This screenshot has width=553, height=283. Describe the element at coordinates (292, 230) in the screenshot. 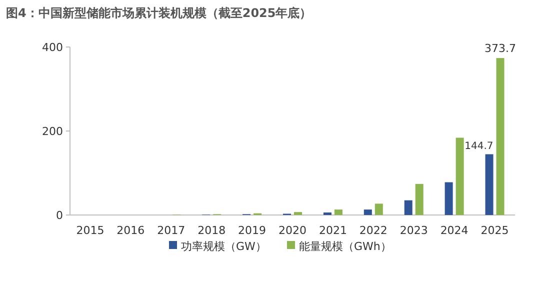

I see `x-tick-label: 2020` at that location.